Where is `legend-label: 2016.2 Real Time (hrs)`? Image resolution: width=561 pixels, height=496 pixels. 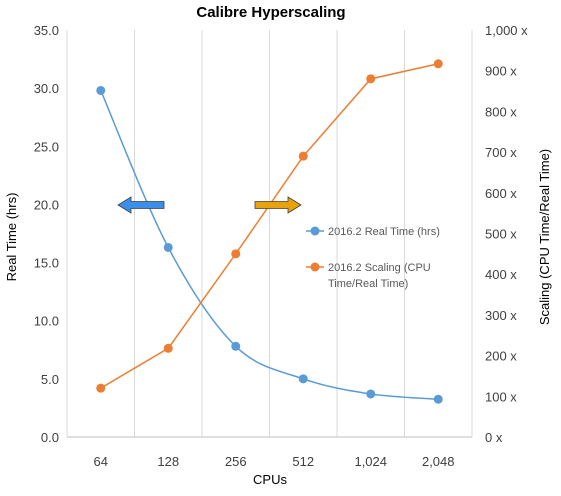
legend-label: 2016.2 Real Time (hrs) is located at coordinates (384, 232).